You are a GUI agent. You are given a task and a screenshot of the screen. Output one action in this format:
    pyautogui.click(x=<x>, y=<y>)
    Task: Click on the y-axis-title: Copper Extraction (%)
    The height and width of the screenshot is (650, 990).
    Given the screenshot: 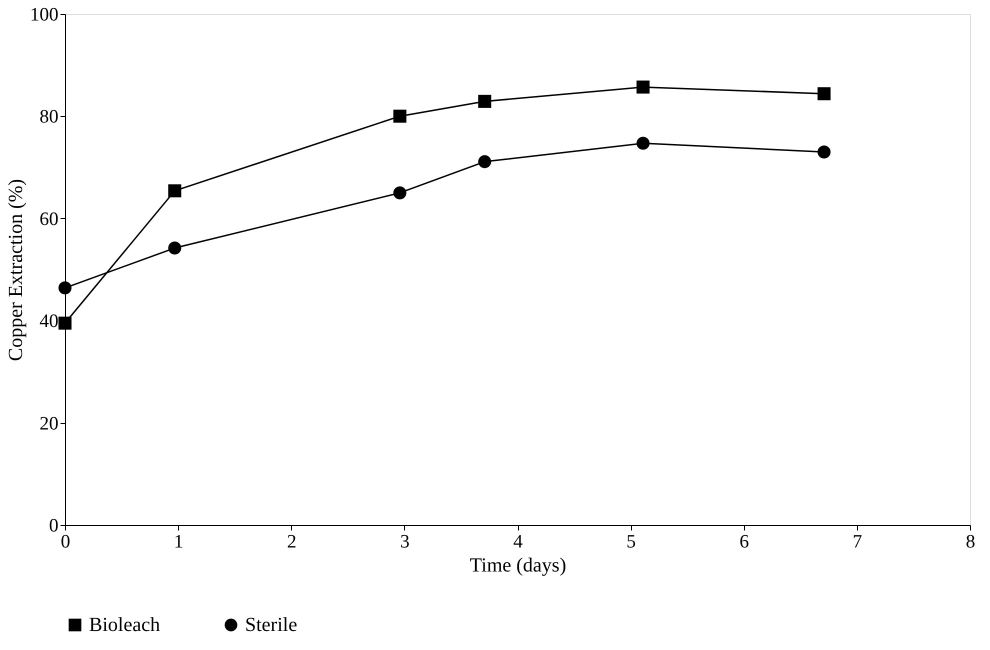 What is the action you would take?
    pyautogui.click(x=16, y=270)
    